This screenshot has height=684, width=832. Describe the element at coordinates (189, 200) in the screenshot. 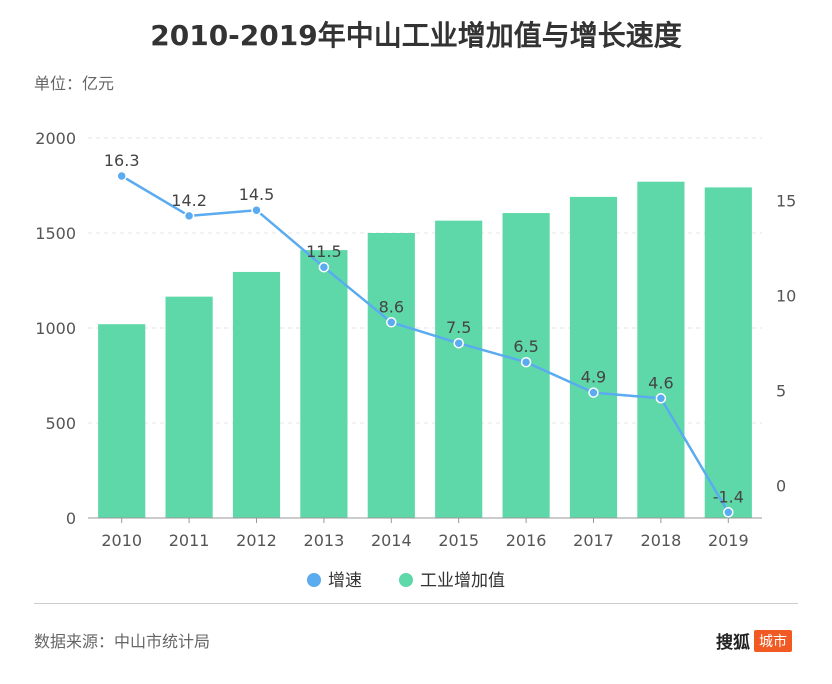

I see `growth-data-label: 14.2` at that location.